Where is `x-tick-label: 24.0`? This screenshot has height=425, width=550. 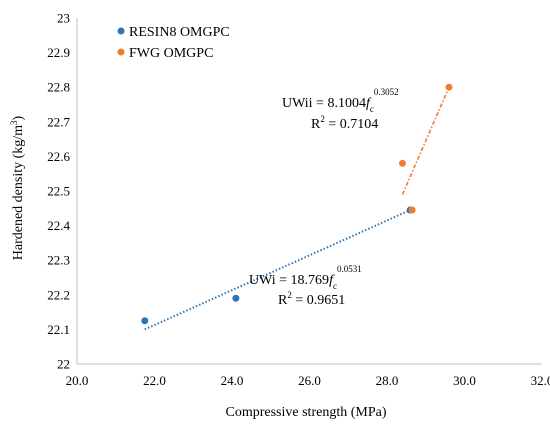 x-tick-label: 24.0 is located at coordinates (232, 380).